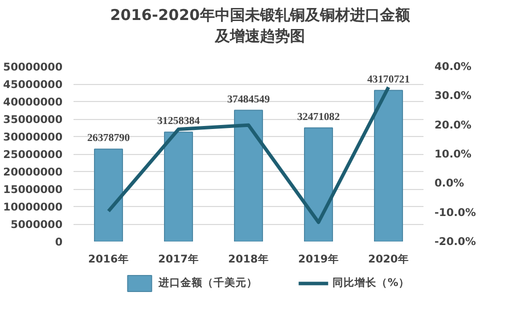  What do you see at coordinates (33, 172) in the screenshot?
I see `y-tick-label: 20000000` at bounding box center [33, 172].